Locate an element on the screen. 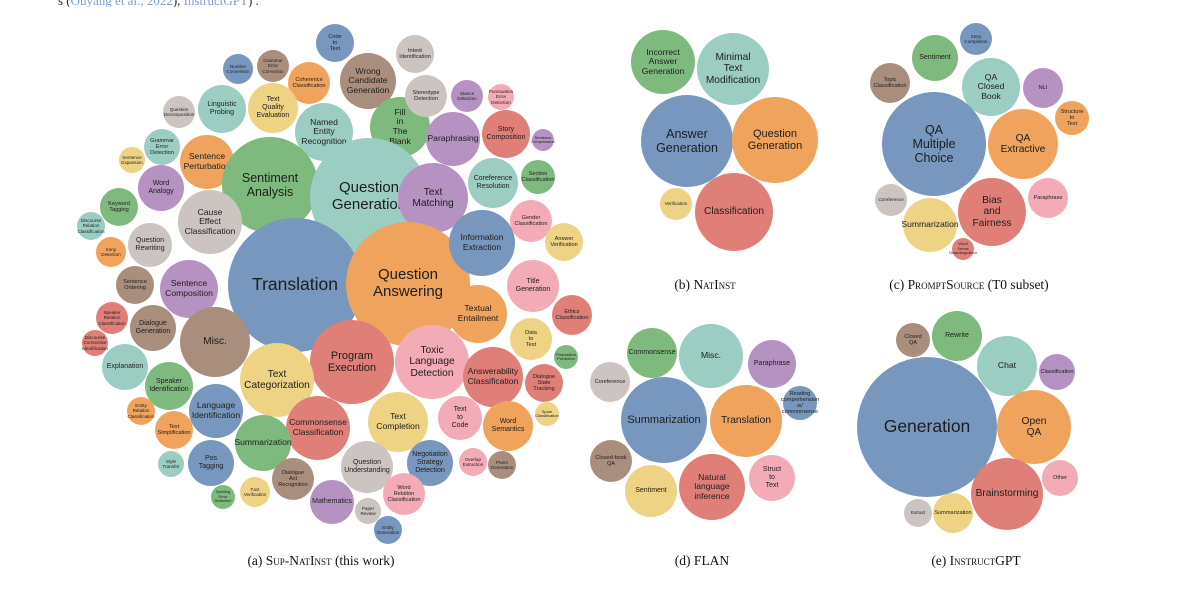 This screenshot has height=590, width=1198. bubble-label: Sentence Compression is located at coordinates (543, 139).